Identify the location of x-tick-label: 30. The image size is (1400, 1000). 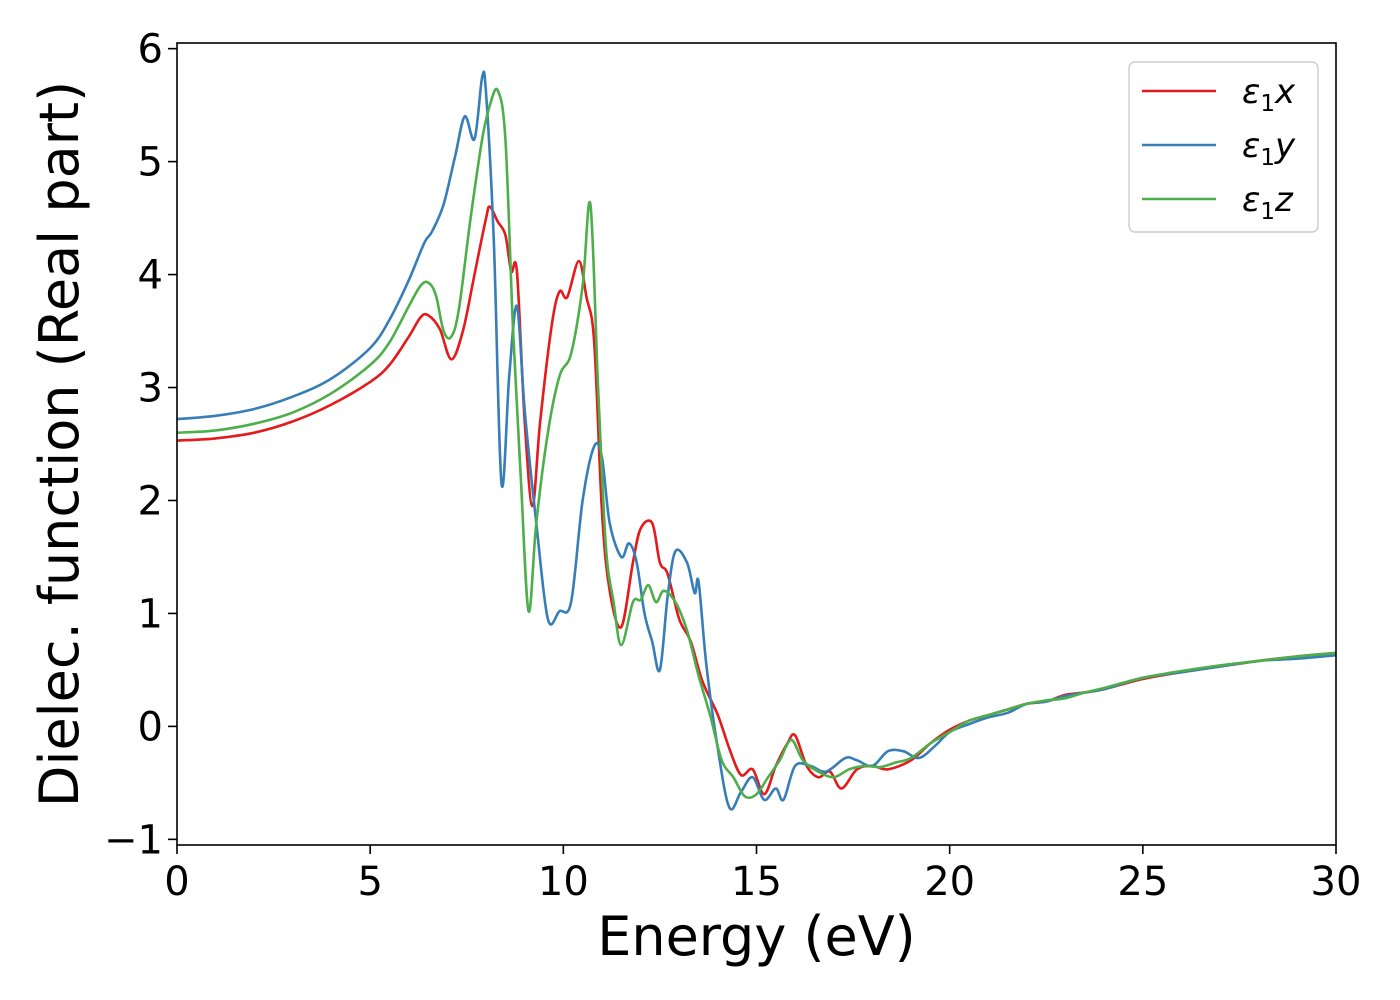
(1336, 882).